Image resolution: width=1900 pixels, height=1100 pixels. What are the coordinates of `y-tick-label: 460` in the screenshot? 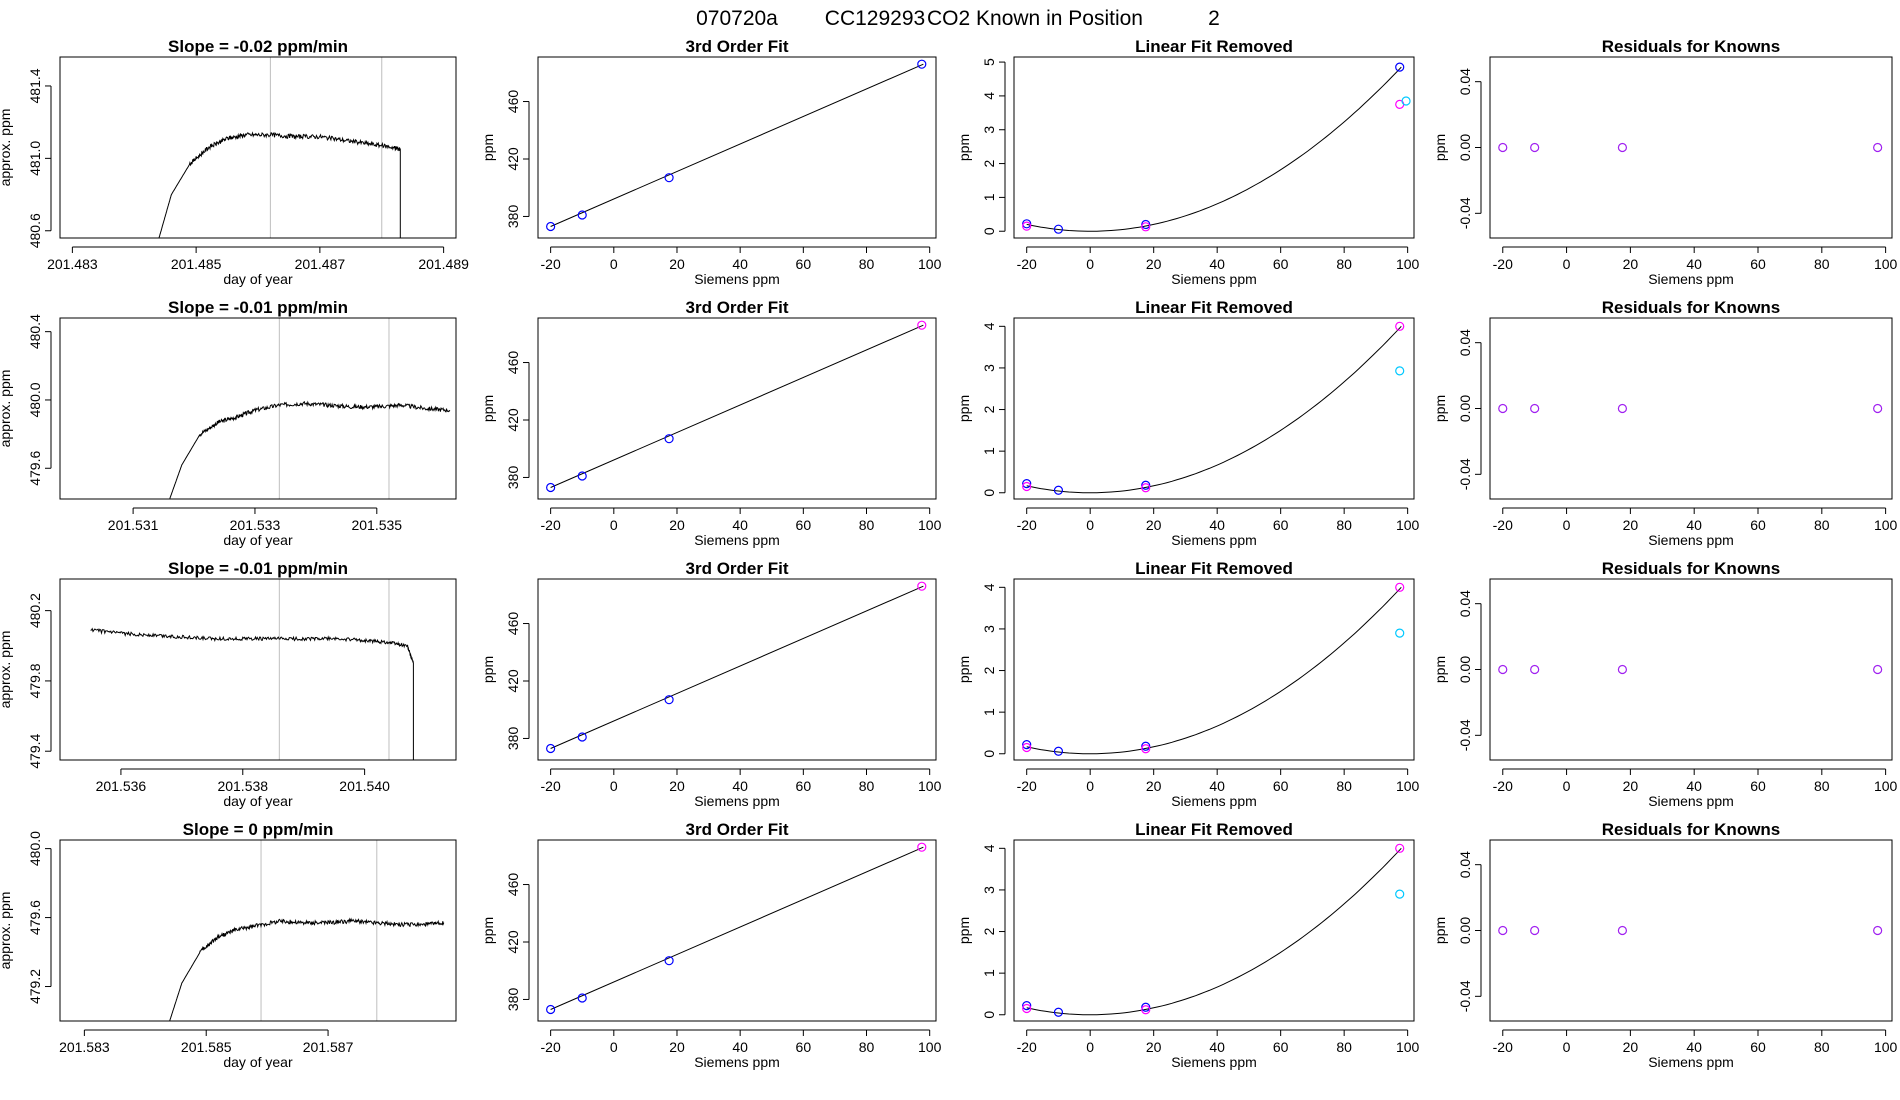 It's located at (513, 363).